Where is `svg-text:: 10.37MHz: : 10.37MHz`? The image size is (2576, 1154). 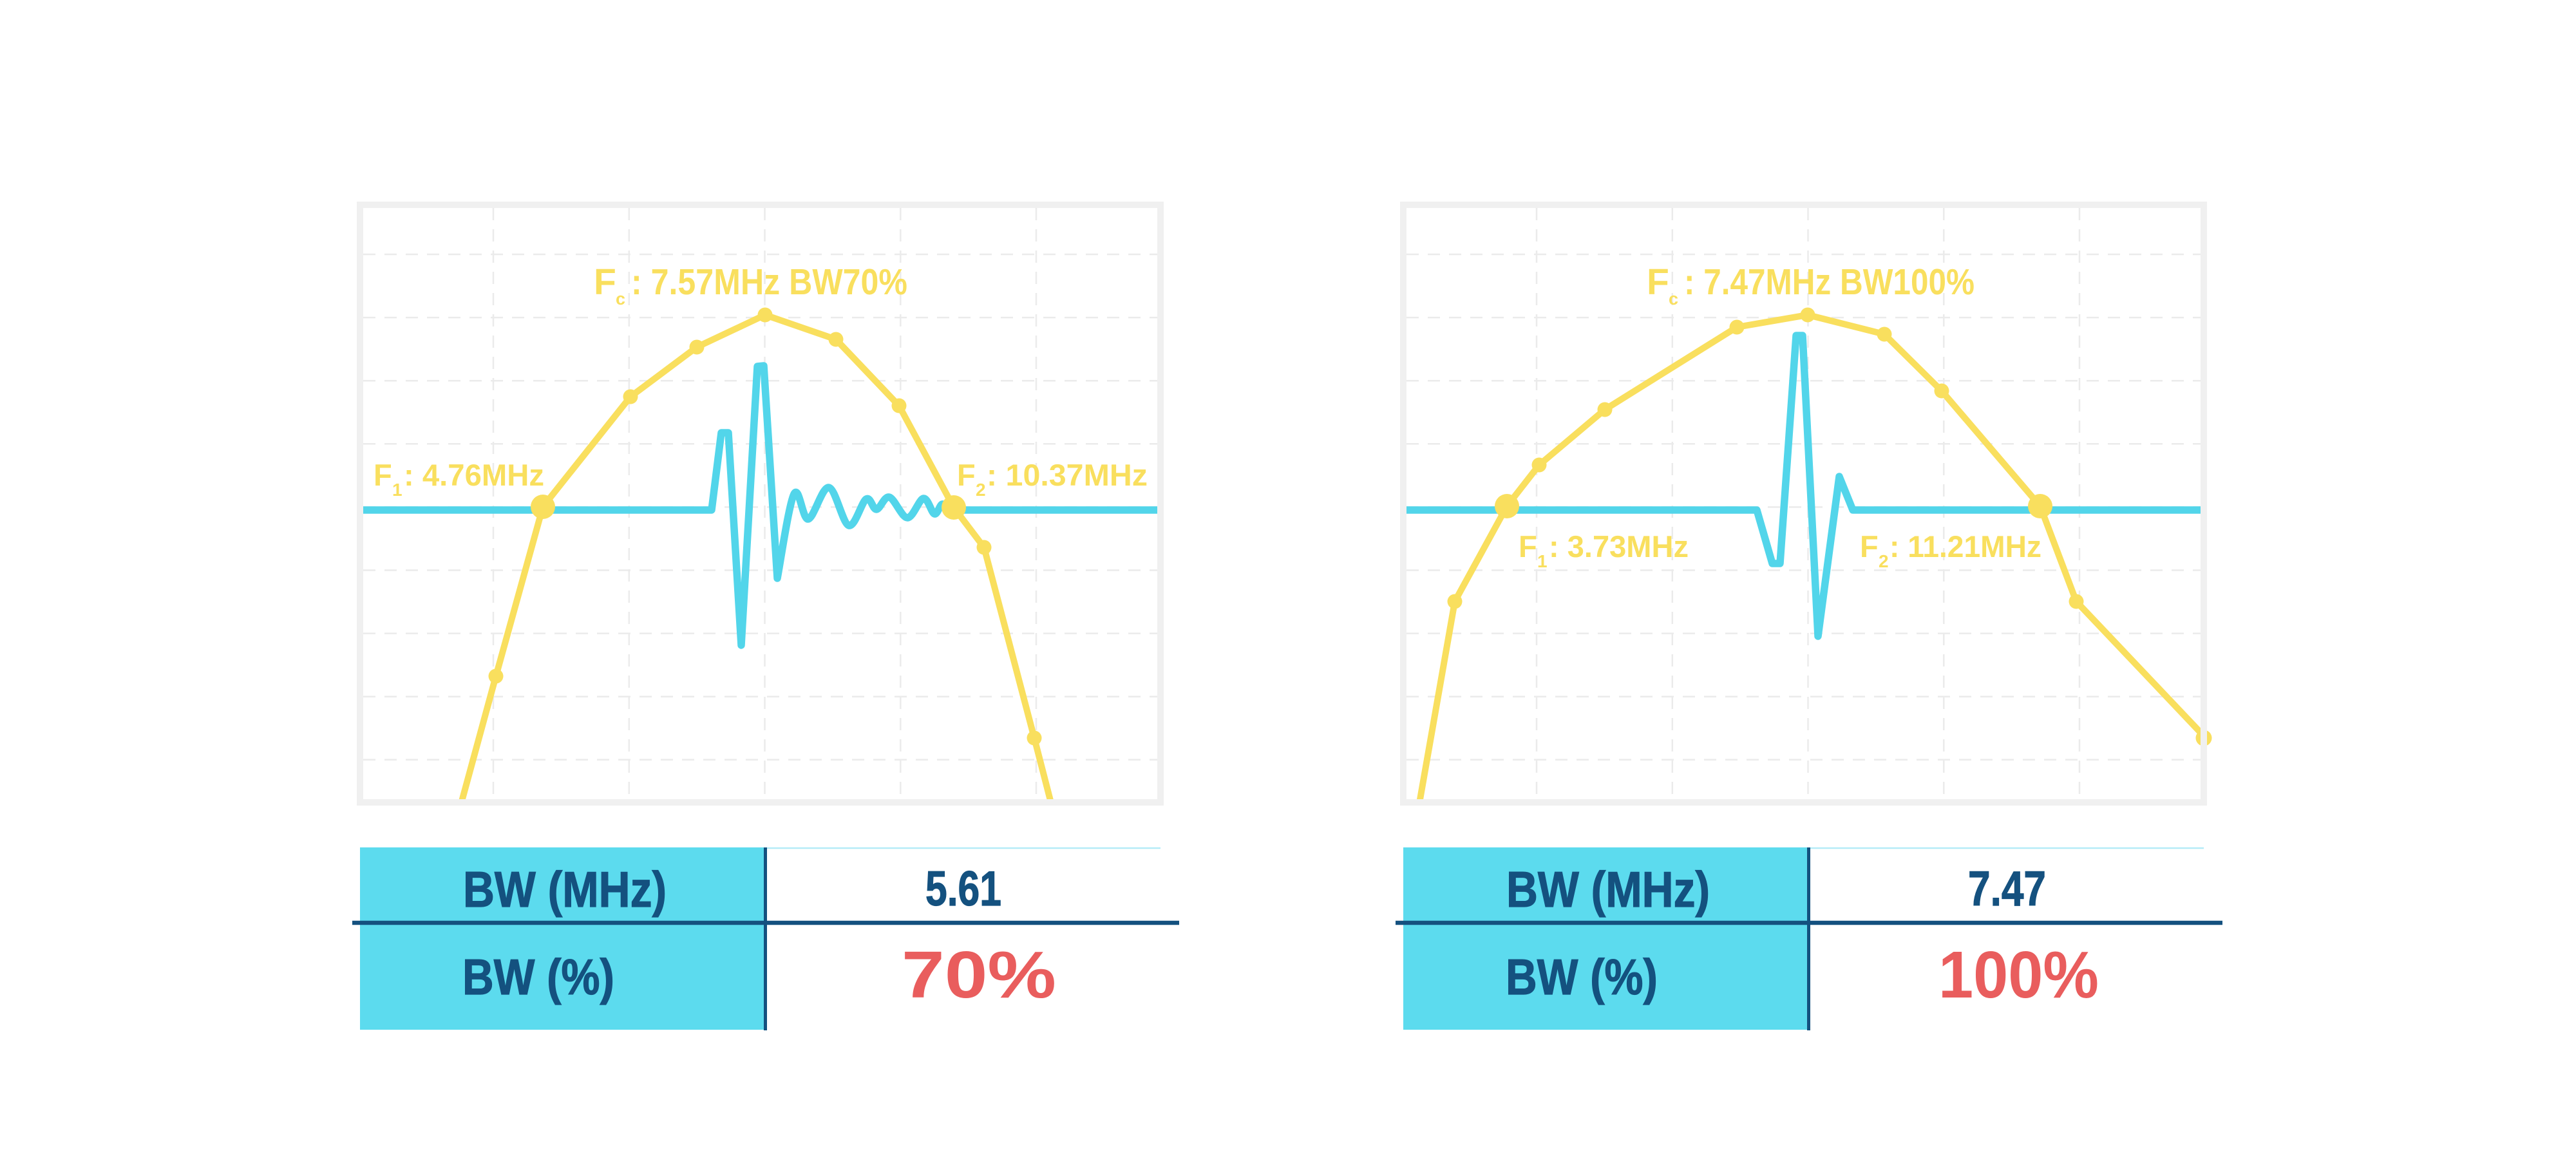 svg-text:: 10.37MHz: : 10.37MHz is located at coordinates (1067, 475).